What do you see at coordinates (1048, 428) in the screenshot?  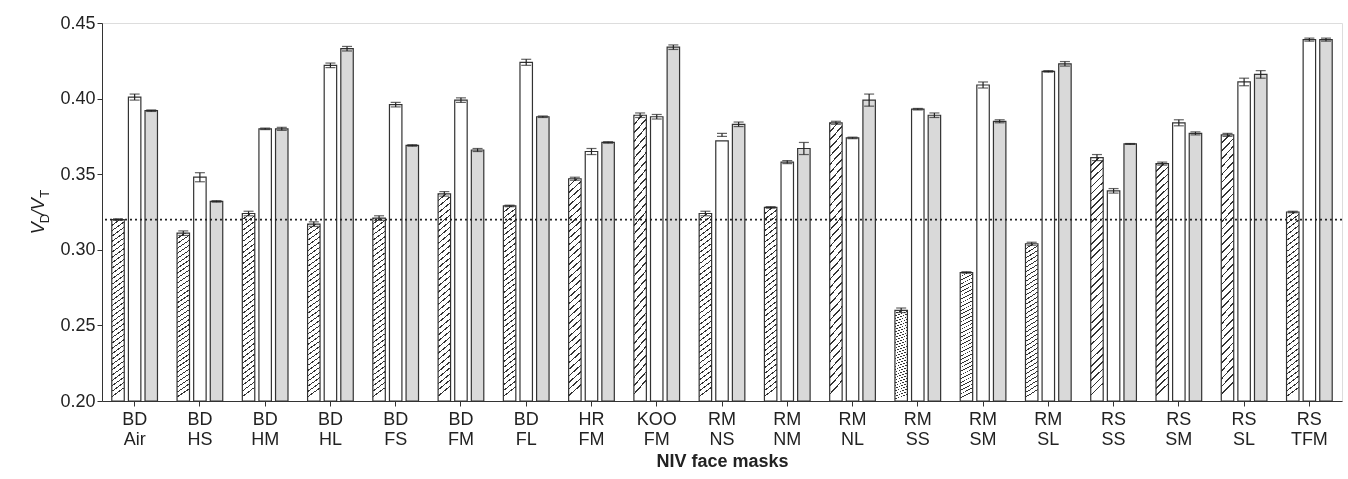 I see `x-tick-label: RM SL` at bounding box center [1048, 428].